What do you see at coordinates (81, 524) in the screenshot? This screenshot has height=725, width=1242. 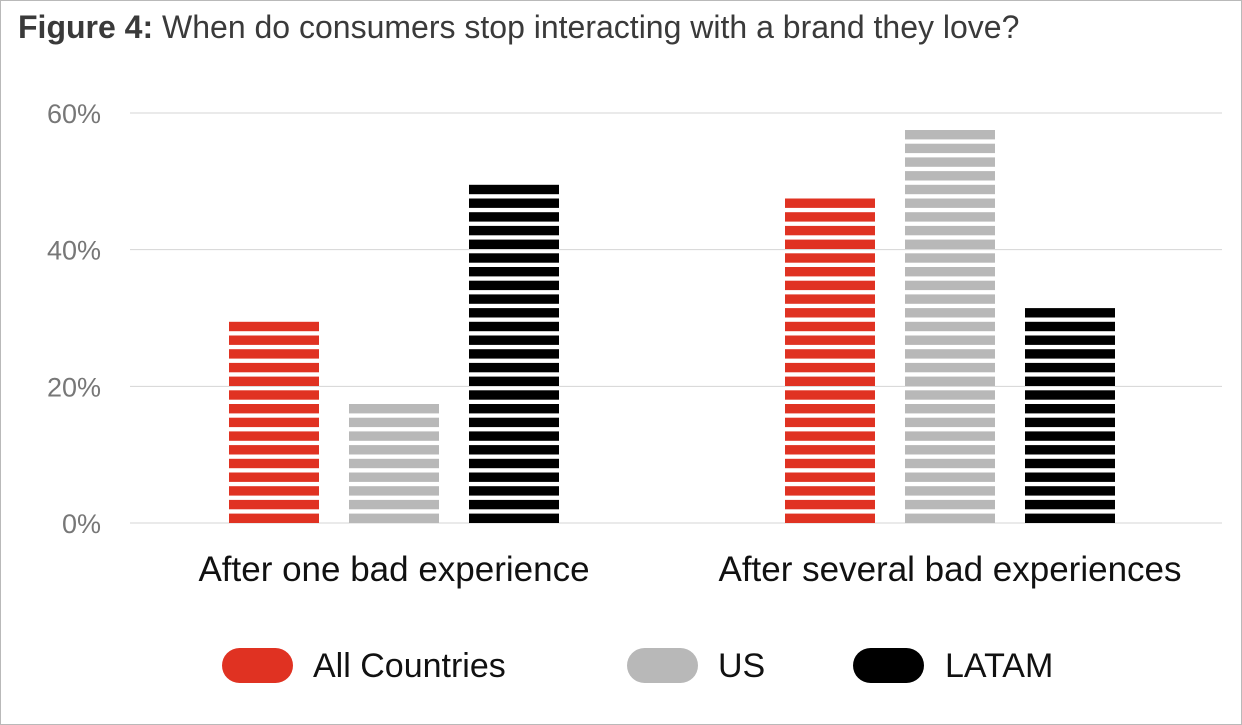 I see `y-tick-label: 0%` at bounding box center [81, 524].